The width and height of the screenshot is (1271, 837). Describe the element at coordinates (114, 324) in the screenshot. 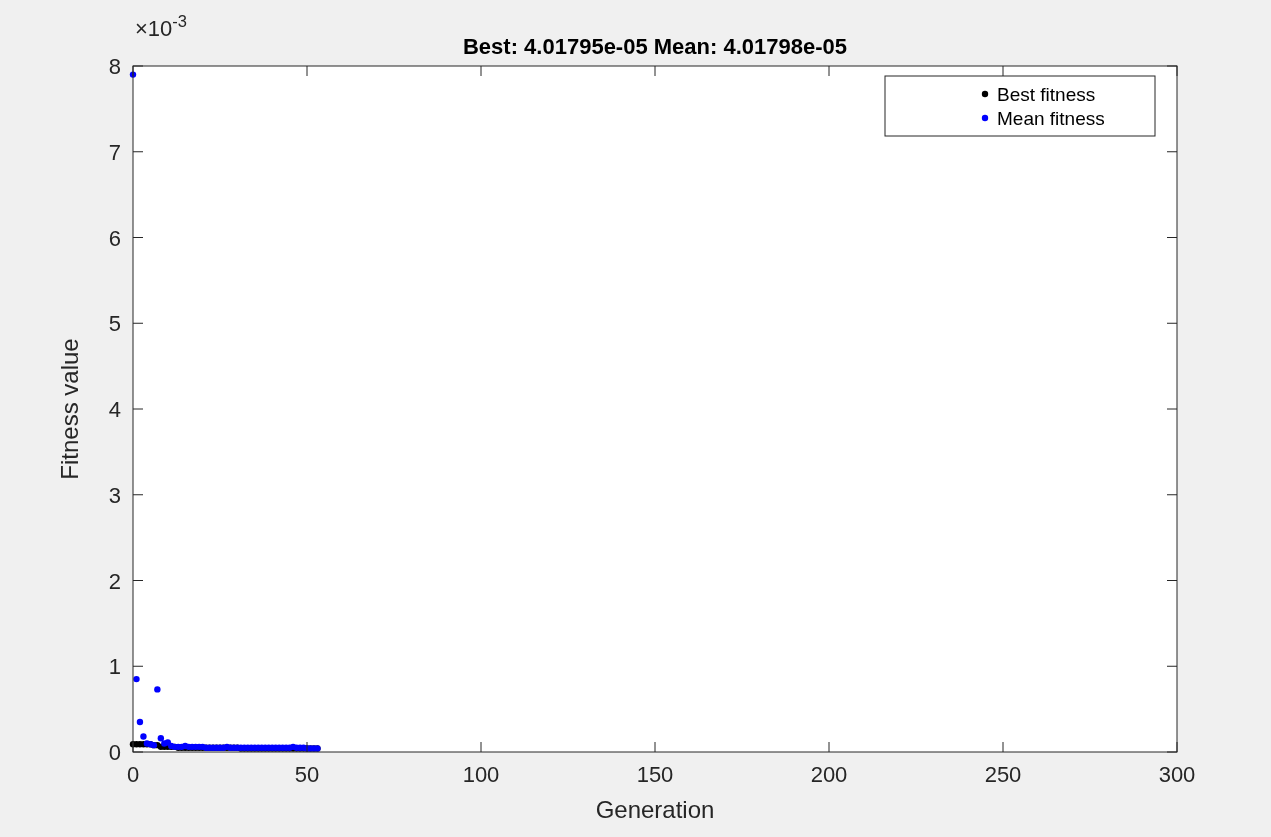

I see `y-tick-label: 5` at that location.